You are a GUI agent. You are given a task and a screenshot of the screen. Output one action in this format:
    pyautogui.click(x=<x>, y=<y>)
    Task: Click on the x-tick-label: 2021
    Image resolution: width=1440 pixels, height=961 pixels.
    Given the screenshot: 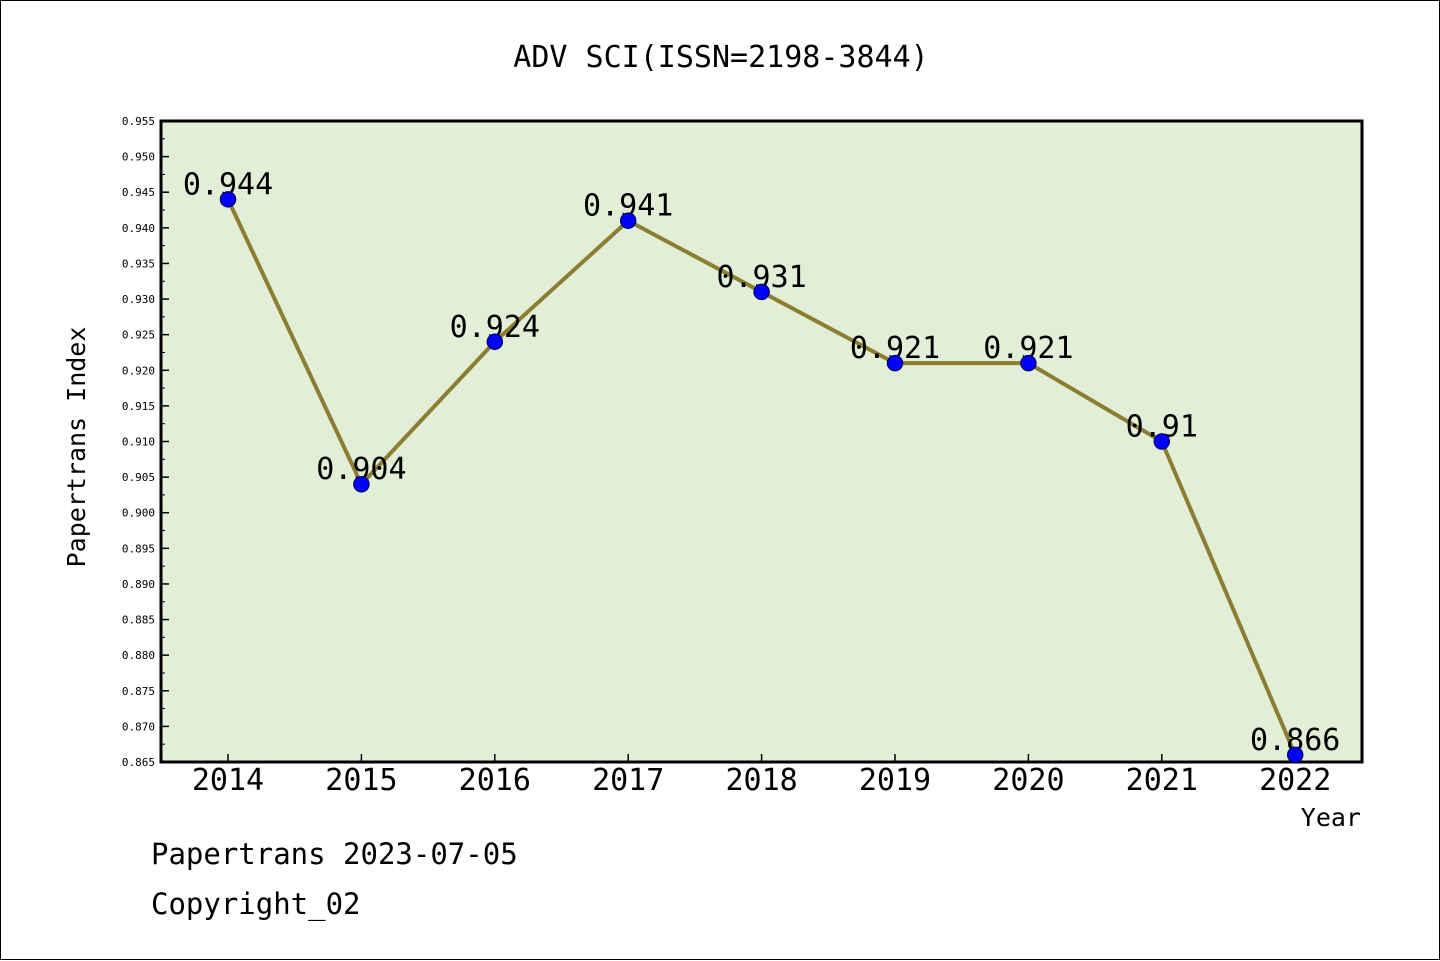 What is the action you would take?
    pyautogui.click(x=1162, y=780)
    